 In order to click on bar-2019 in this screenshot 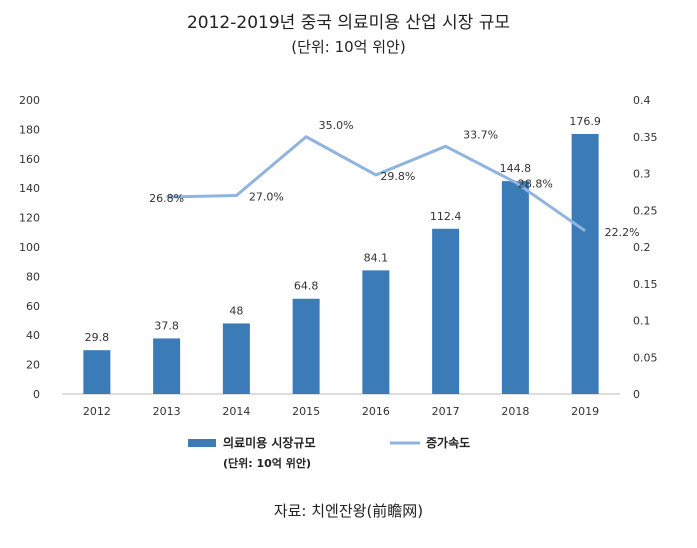, I will do `click(585, 263)`.